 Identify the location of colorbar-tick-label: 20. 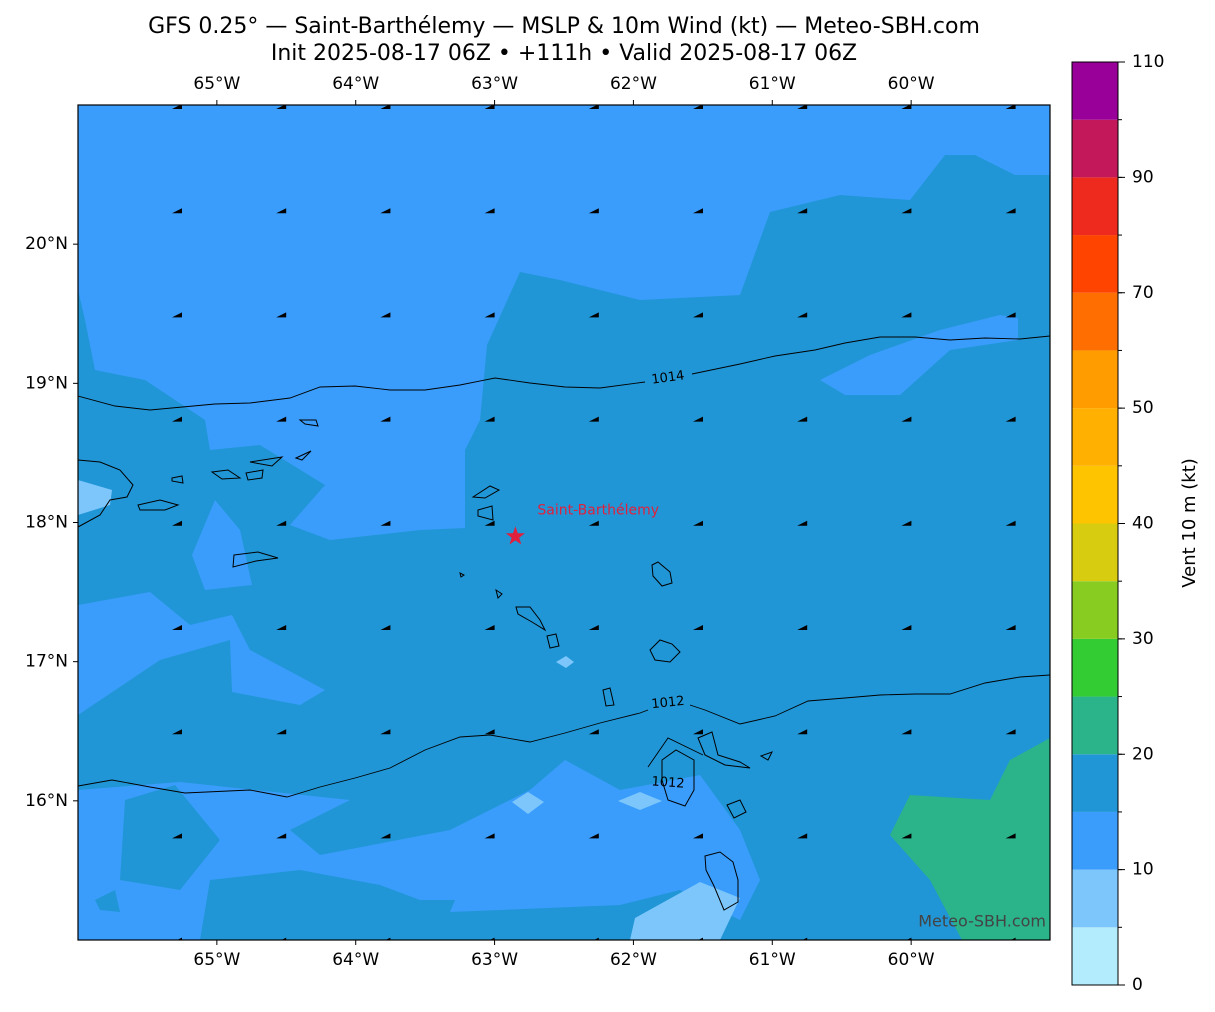
(1143, 754).